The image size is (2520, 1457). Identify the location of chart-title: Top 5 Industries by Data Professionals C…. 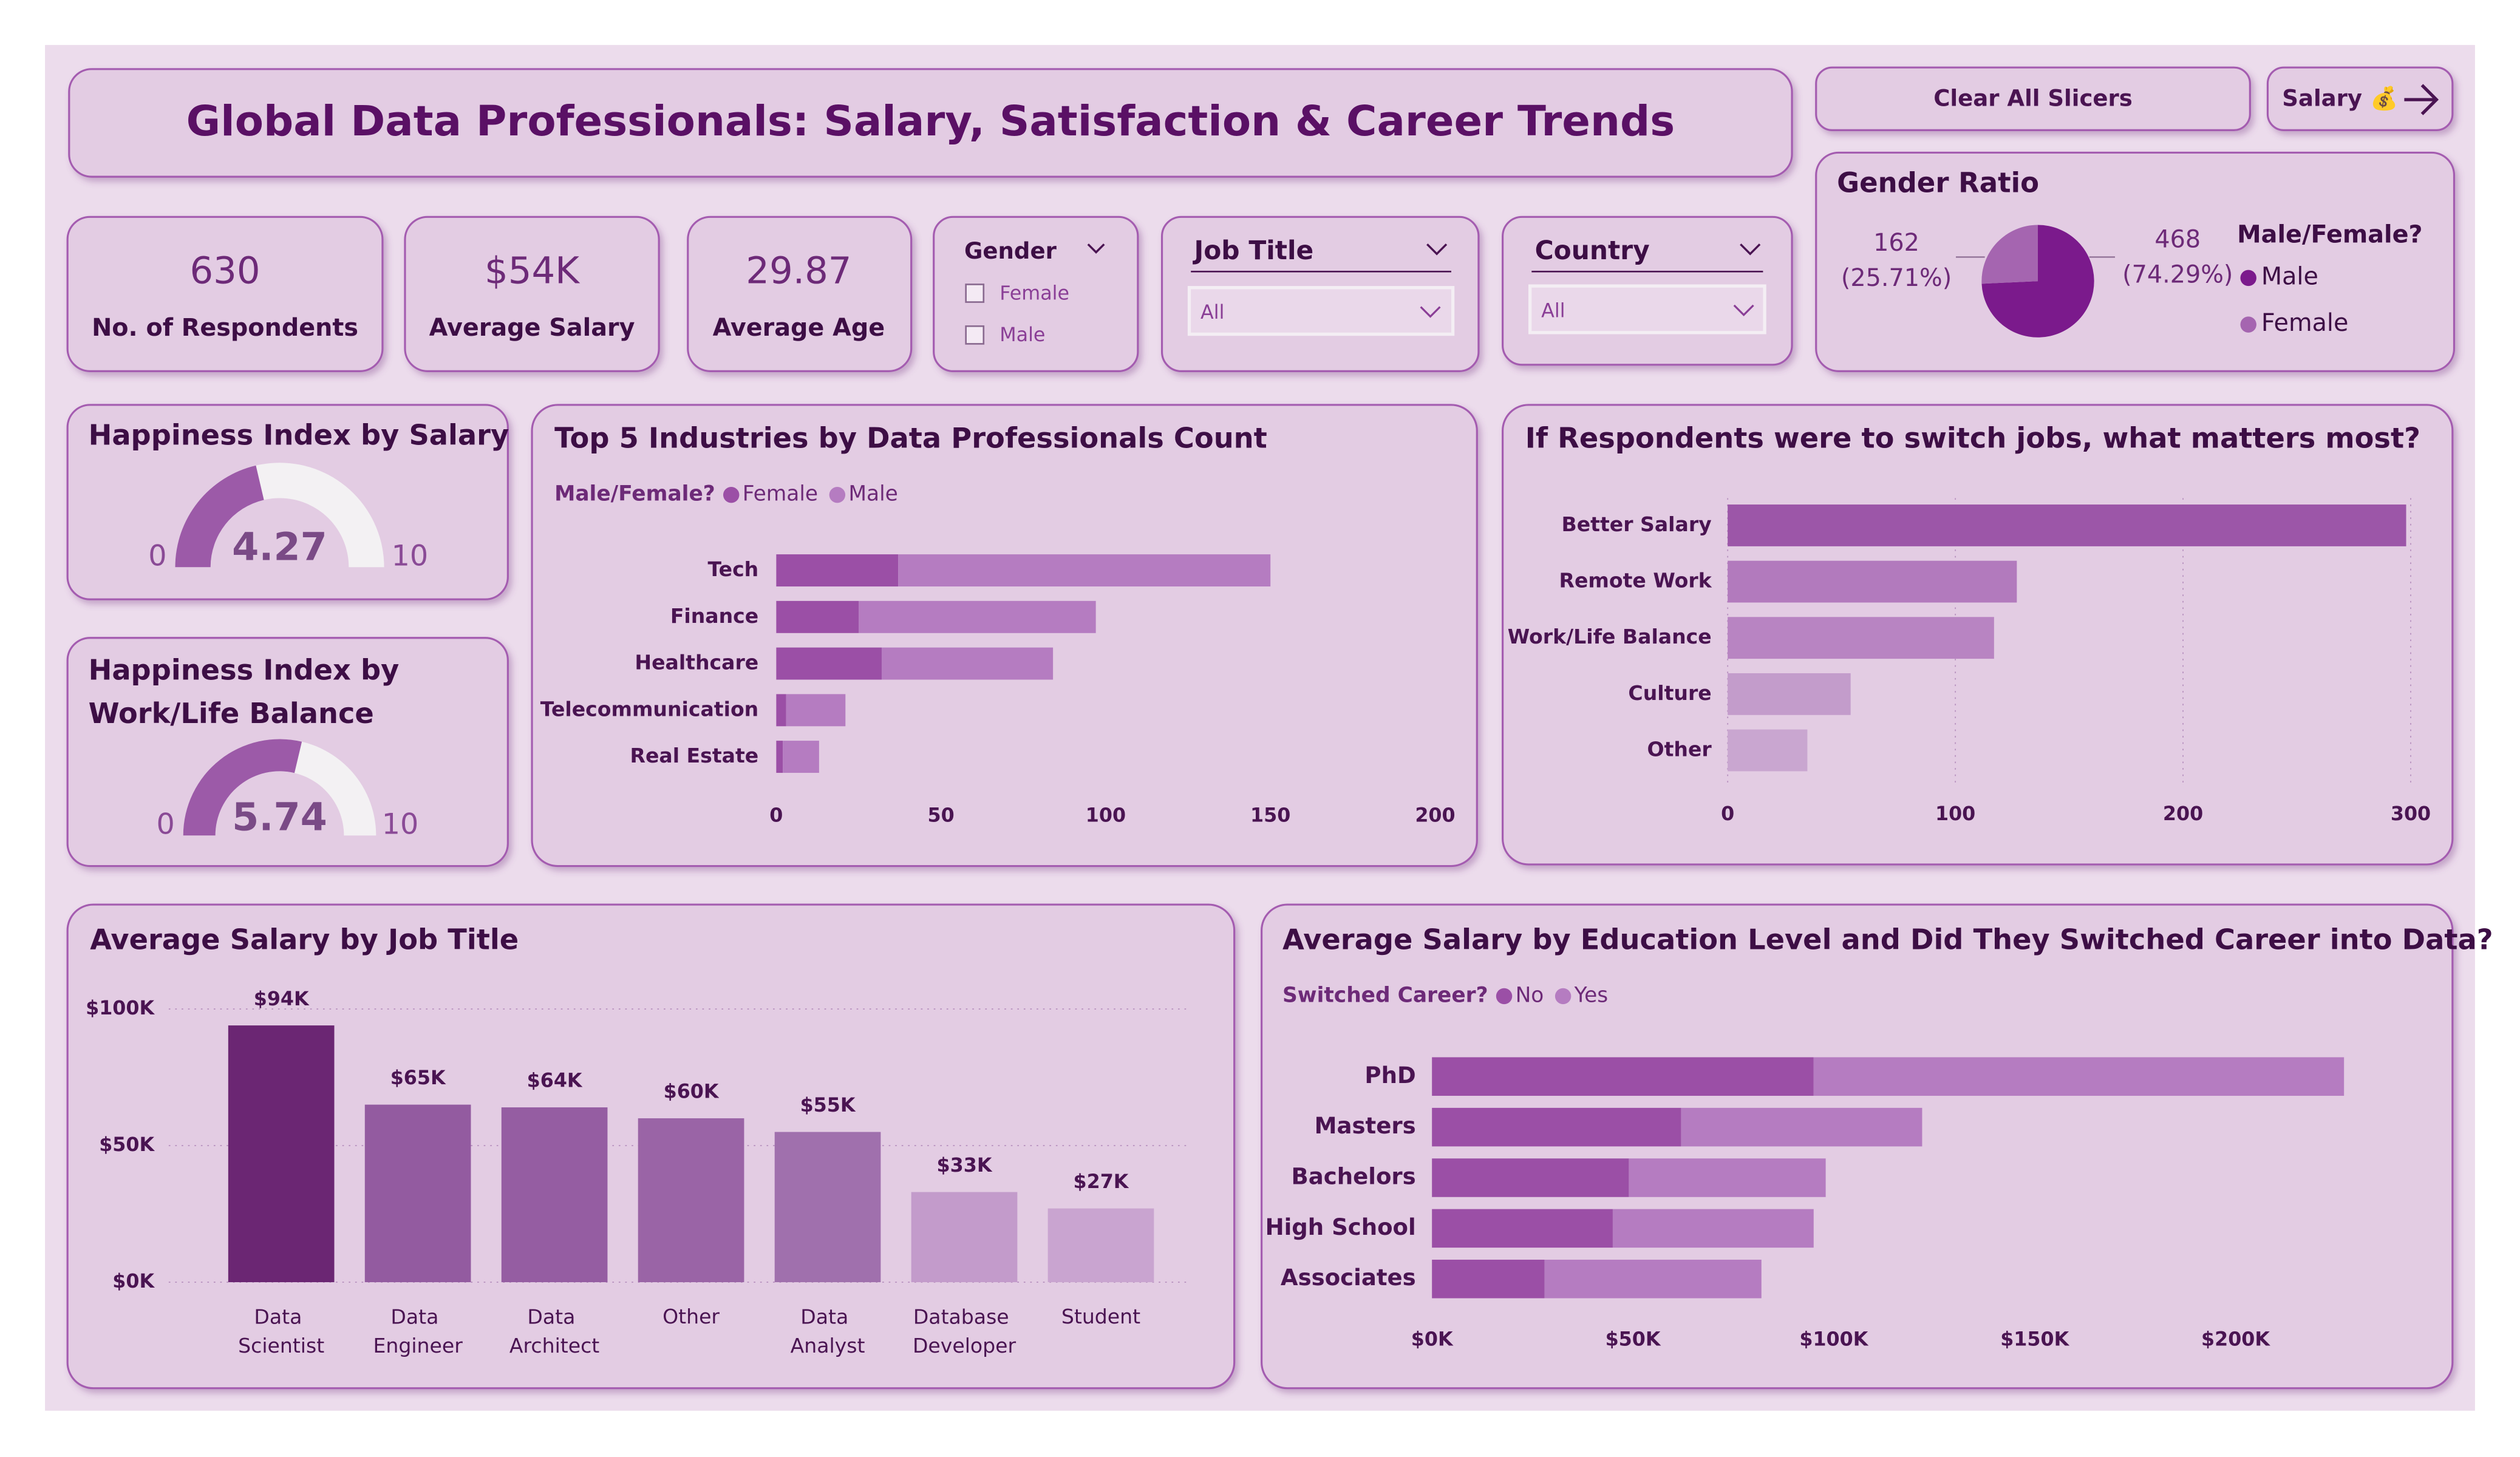
(910, 438).